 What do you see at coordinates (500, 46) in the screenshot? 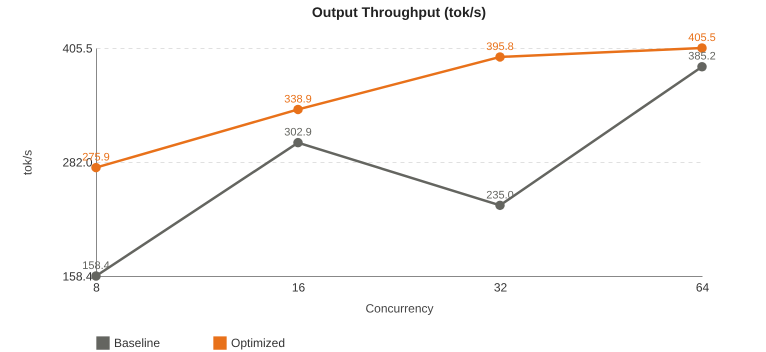
I see `data-label: 395.8` at bounding box center [500, 46].